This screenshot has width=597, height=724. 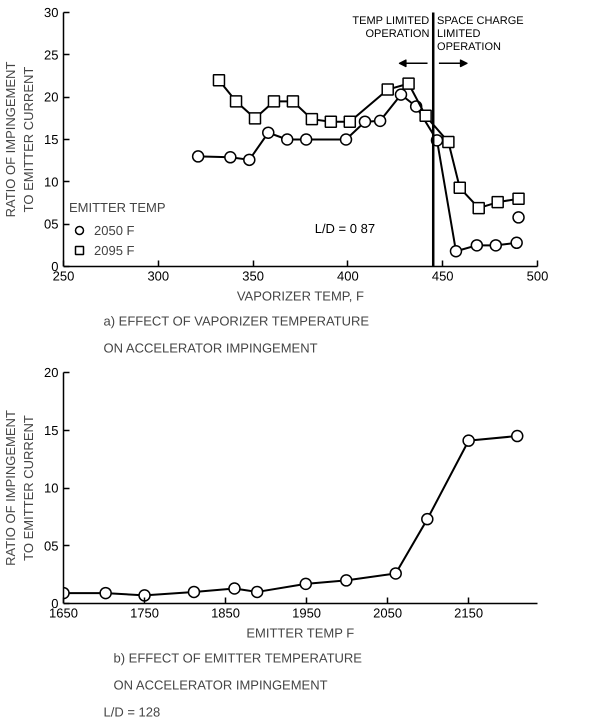 I want to click on x-tick-label: 450, so click(x=443, y=276).